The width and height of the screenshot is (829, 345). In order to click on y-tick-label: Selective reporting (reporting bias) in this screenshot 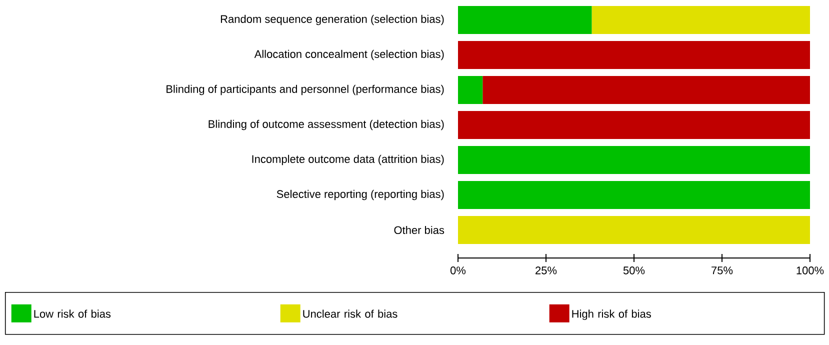, I will do `click(360, 195)`.